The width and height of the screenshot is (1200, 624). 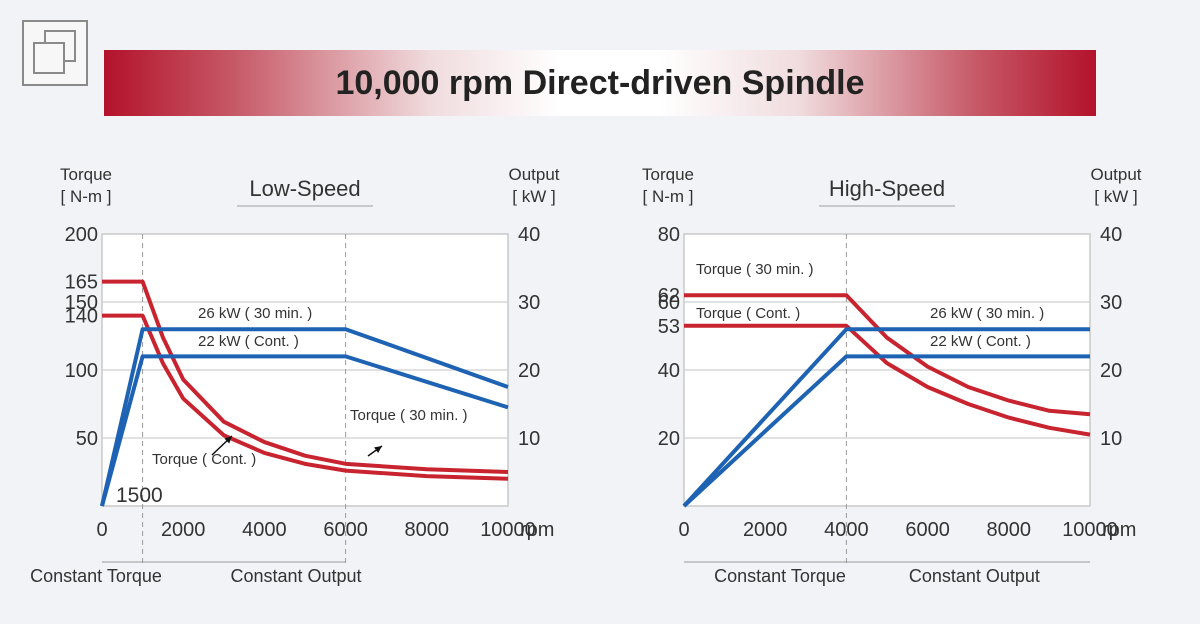 I want to click on copy-window-icon, so click(x=55, y=53).